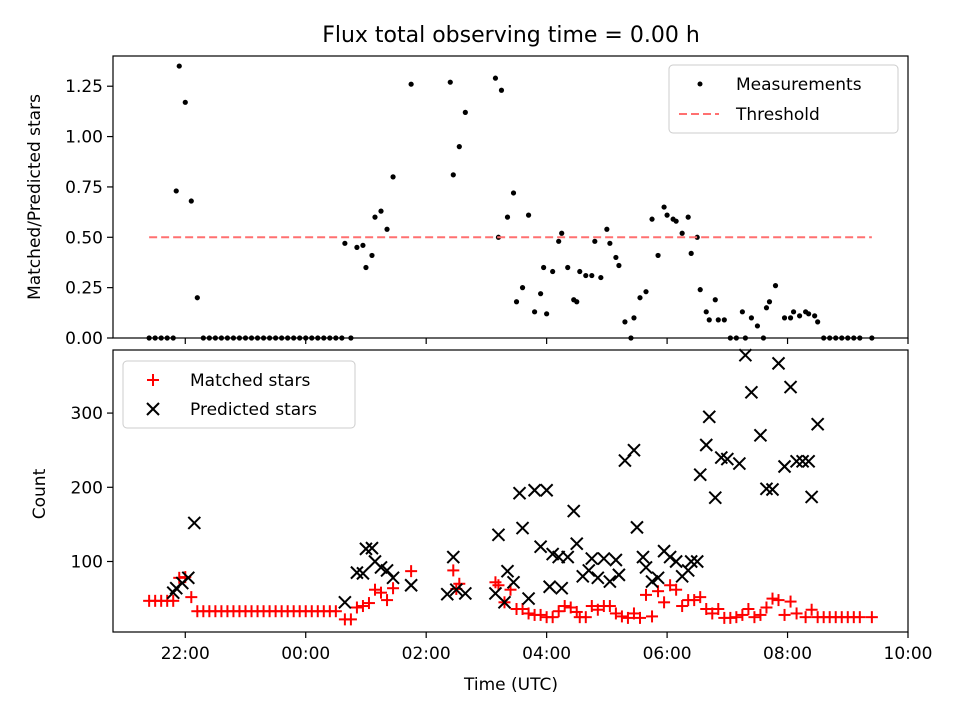  I want to click on top-y-tick-label: 1.00, so click(84, 138).